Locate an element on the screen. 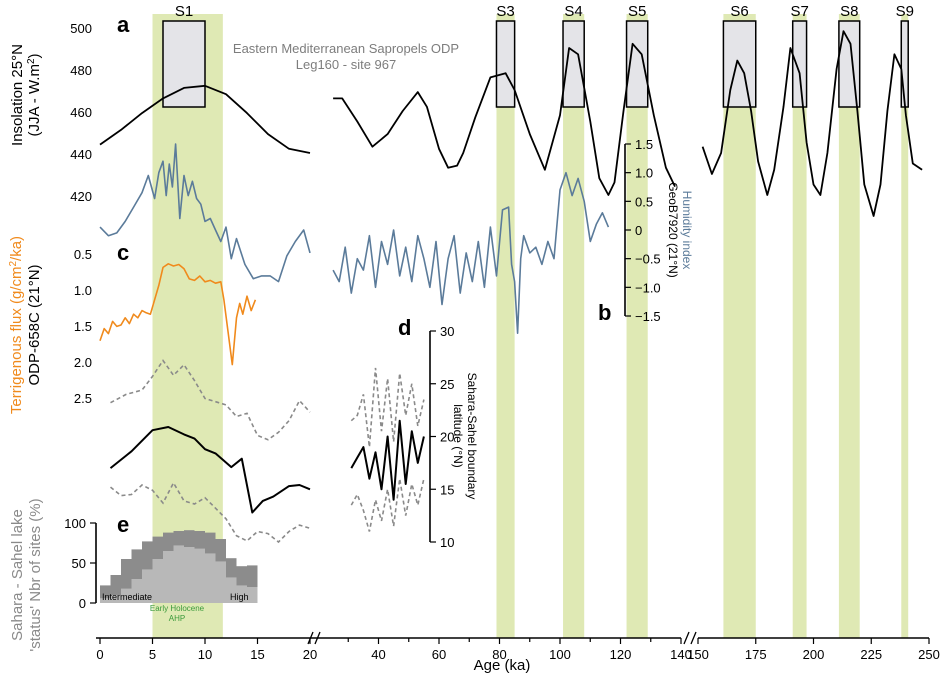 The image size is (946, 678). x-axis-tick-label: 140 is located at coordinates (681, 654).